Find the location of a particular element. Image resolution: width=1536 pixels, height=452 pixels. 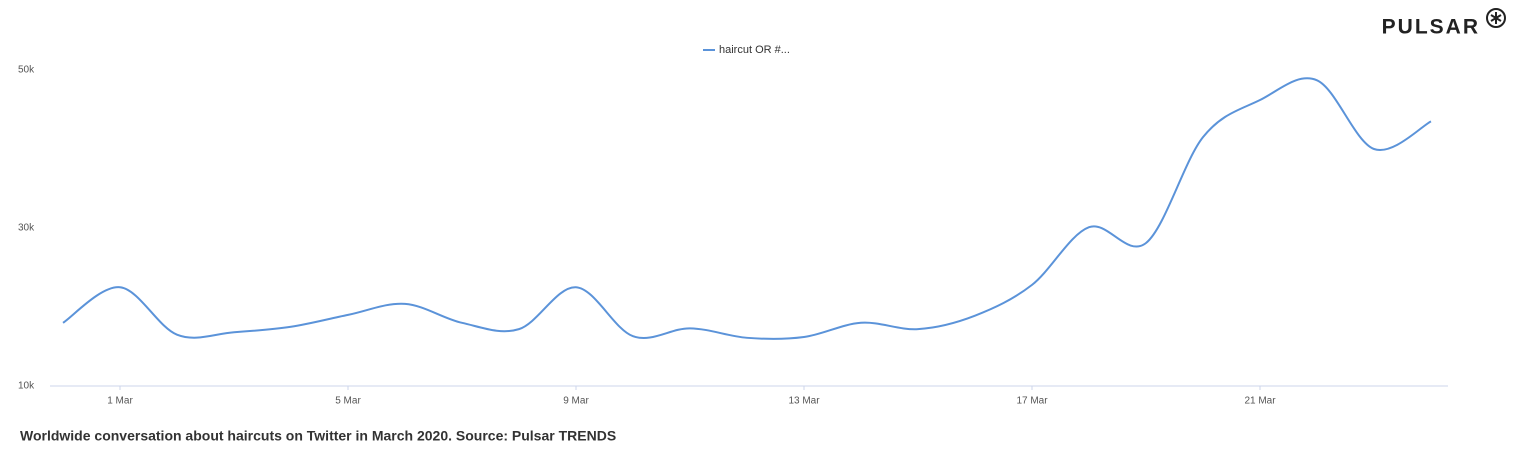

x-tick-label: 5 Mar is located at coordinates (348, 401).